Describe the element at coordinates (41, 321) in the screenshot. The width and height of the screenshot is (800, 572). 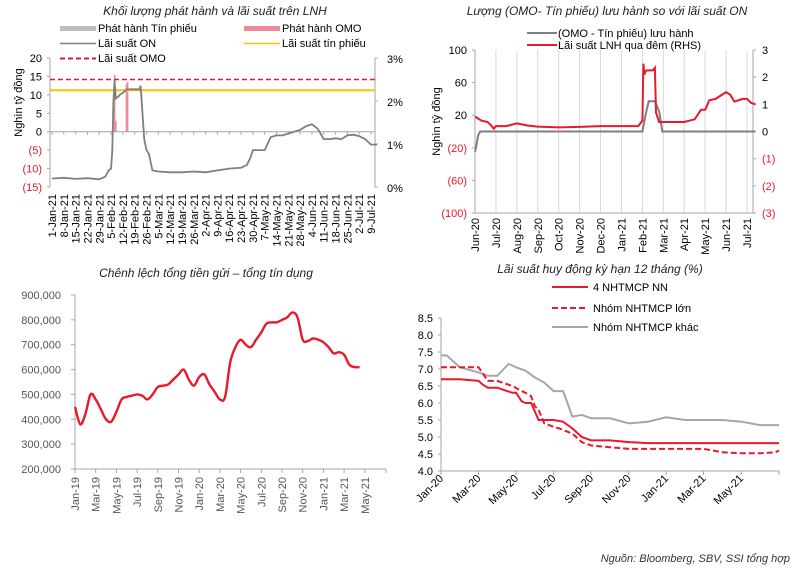
I see `y-tick-label: 800,000` at that location.